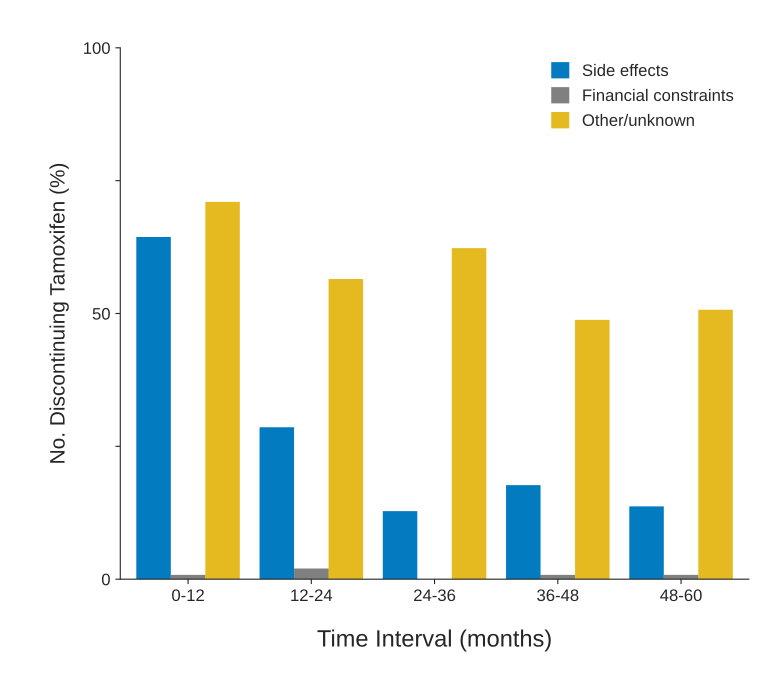 This screenshot has height=683, width=776. Describe the element at coordinates (97, 48) in the screenshot. I see `y-tick-label: 100` at that location.